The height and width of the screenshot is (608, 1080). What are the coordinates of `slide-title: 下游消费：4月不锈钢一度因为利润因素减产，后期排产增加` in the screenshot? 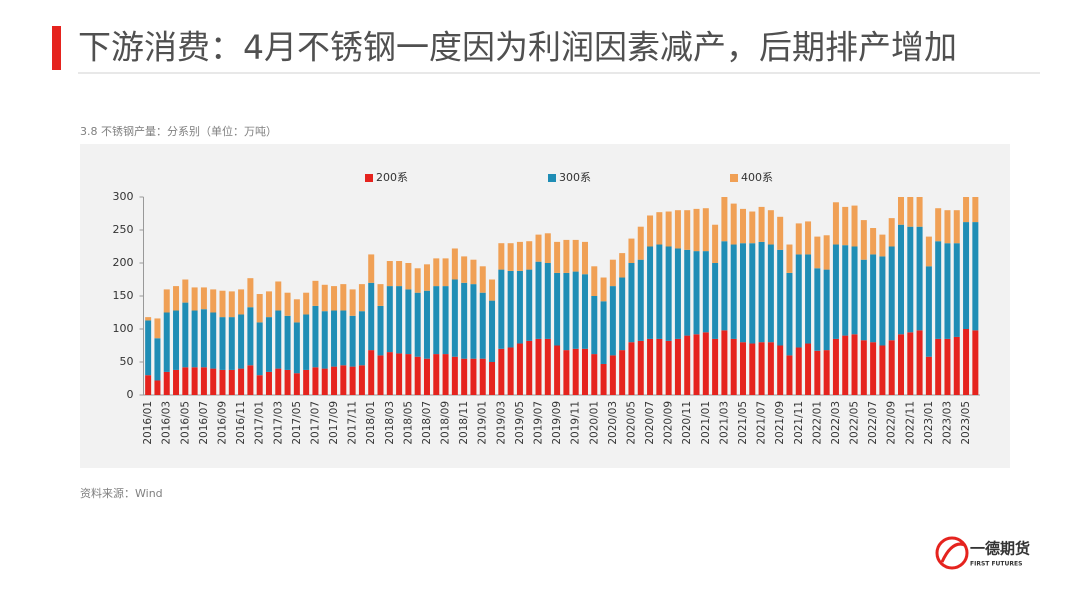 It's located at (517, 47).